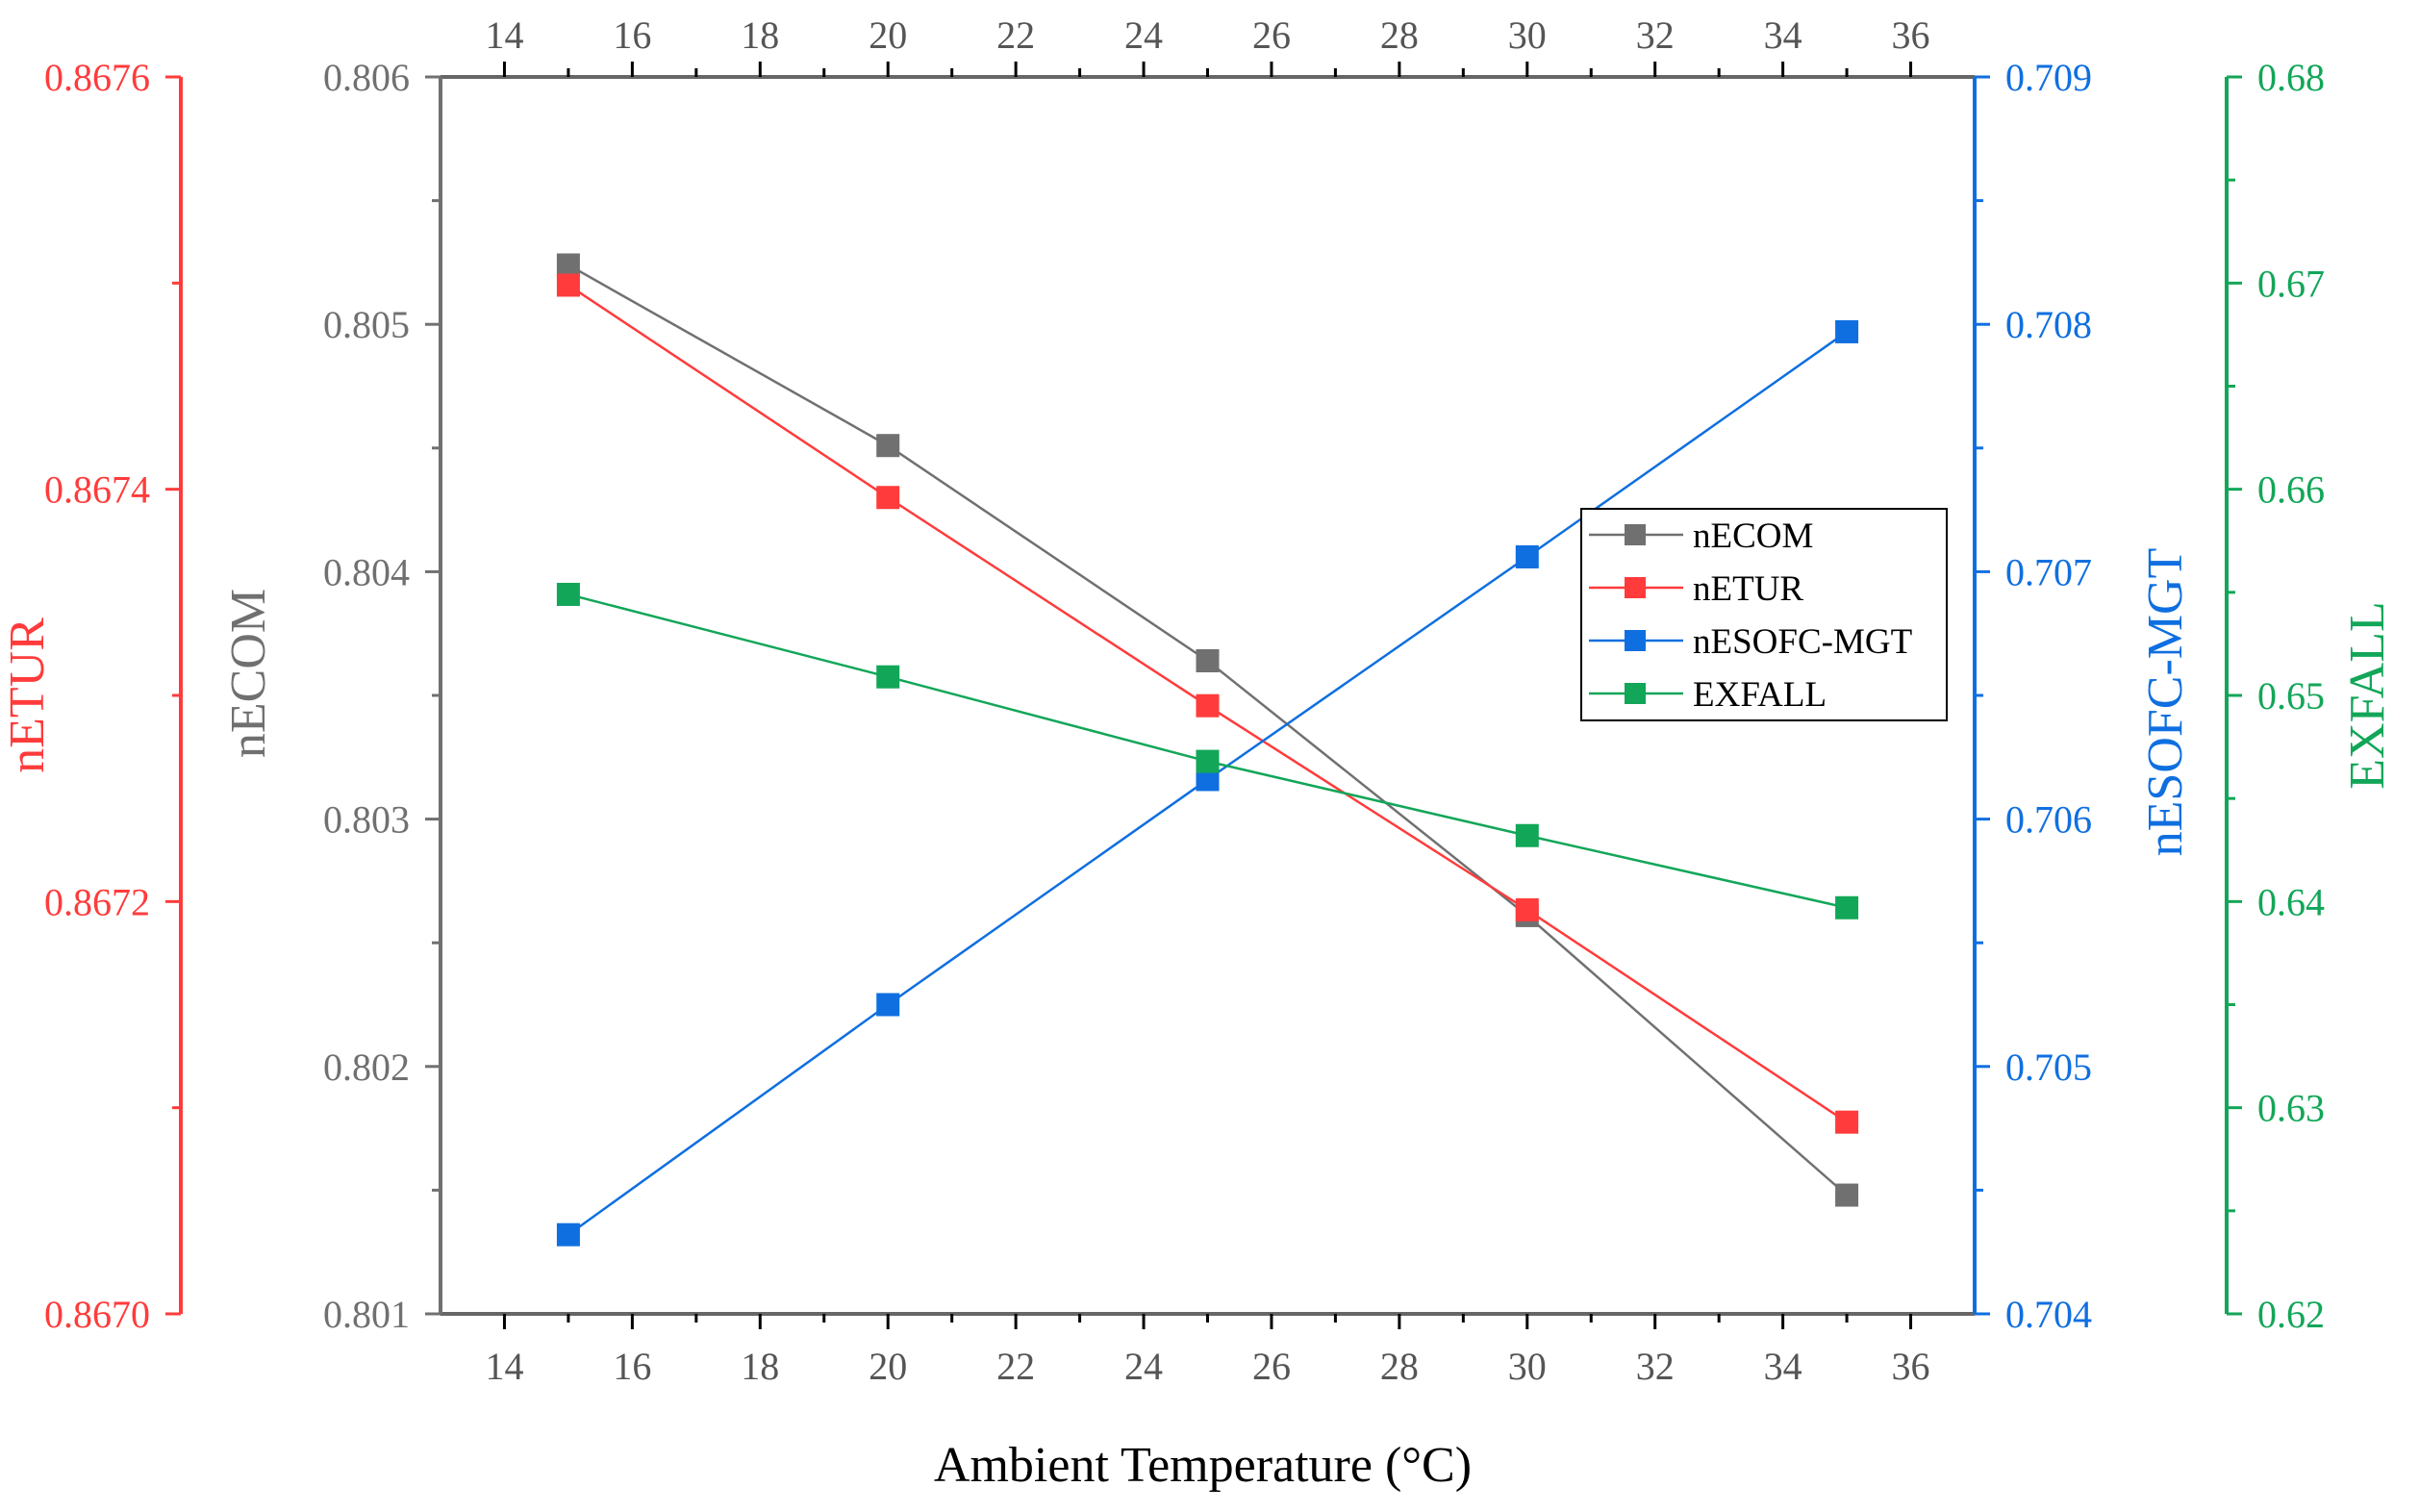 This screenshot has height=1512, width=2419. What do you see at coordinates (367, 325) in the screenshot?
I see `necom-tick-label: 0.805` at bounding box center [367, 325].